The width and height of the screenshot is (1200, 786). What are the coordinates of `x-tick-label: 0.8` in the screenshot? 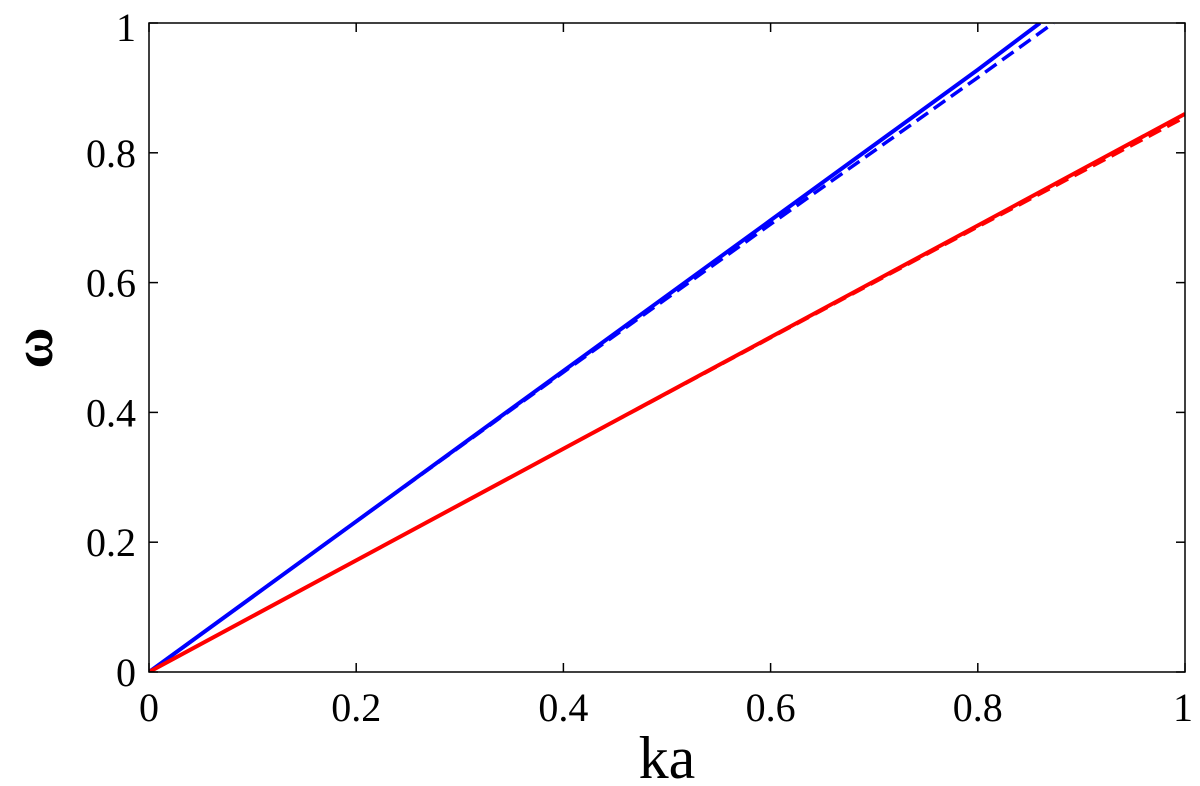 It's located at (978, 707).